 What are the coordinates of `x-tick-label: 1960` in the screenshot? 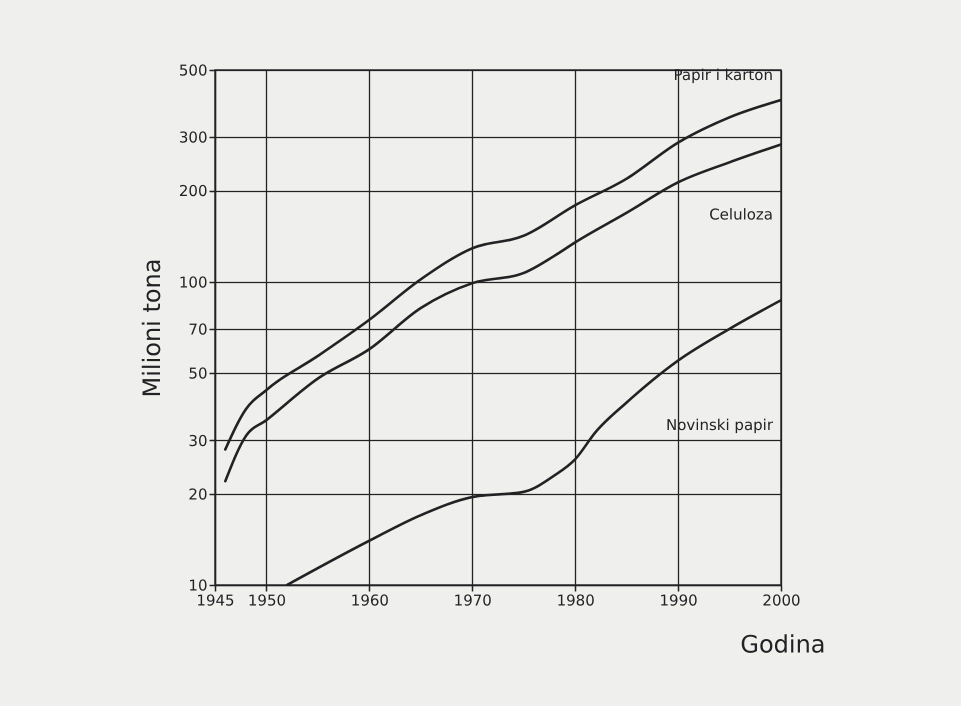 It's located at (369, 601).